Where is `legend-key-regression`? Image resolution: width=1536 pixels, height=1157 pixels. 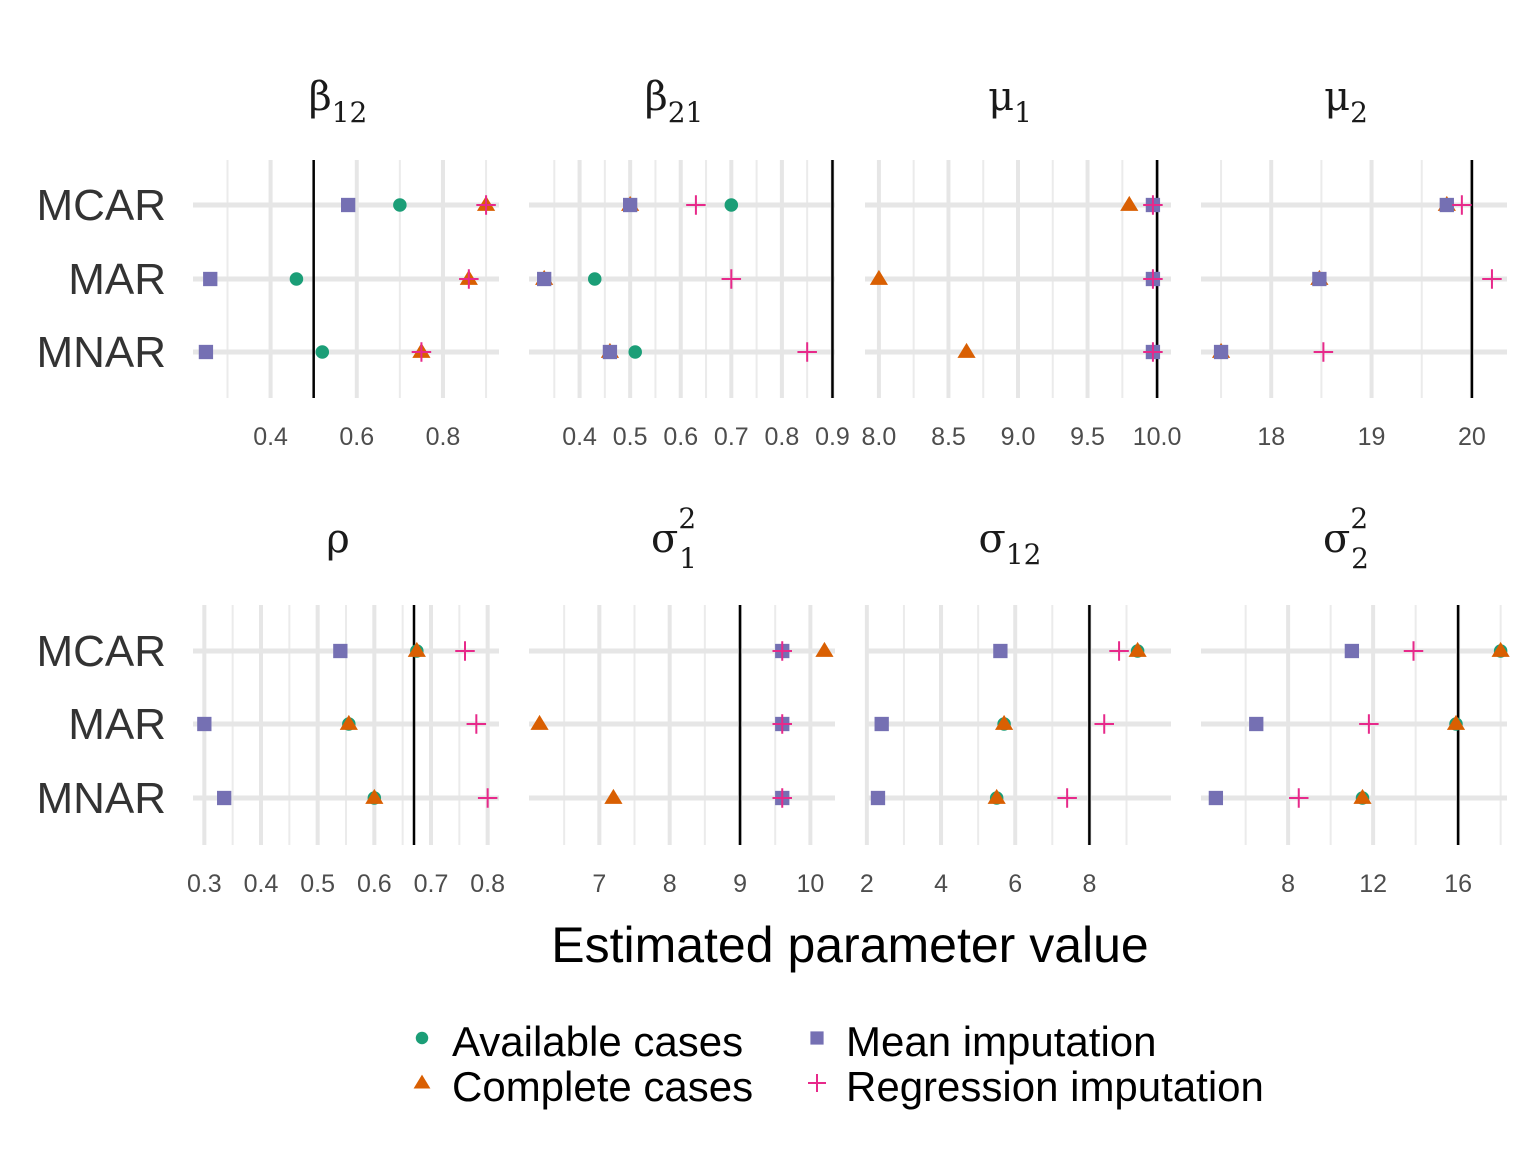 legend-key-regression is located at coordinates (817, 1083).